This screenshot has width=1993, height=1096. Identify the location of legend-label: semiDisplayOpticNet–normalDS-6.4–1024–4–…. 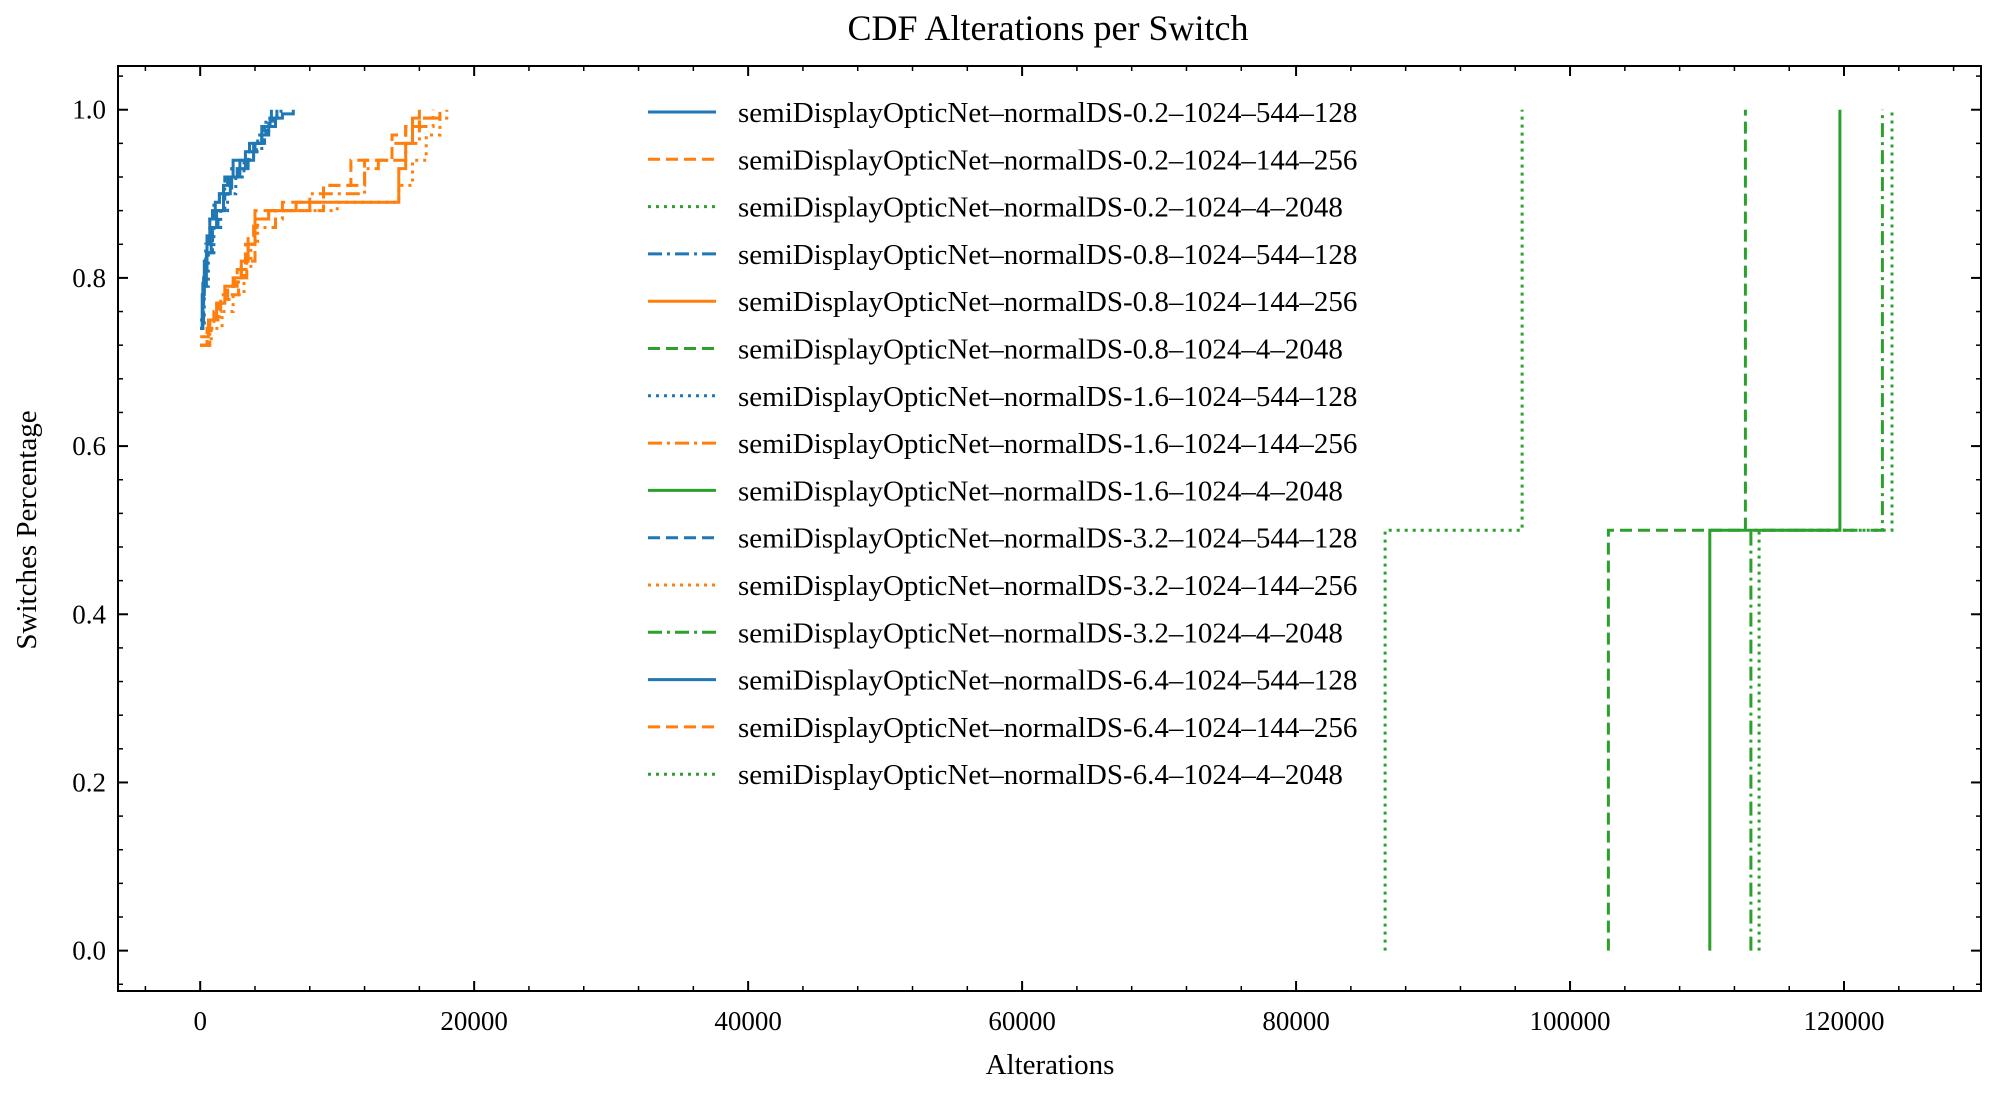
(1040, 775).